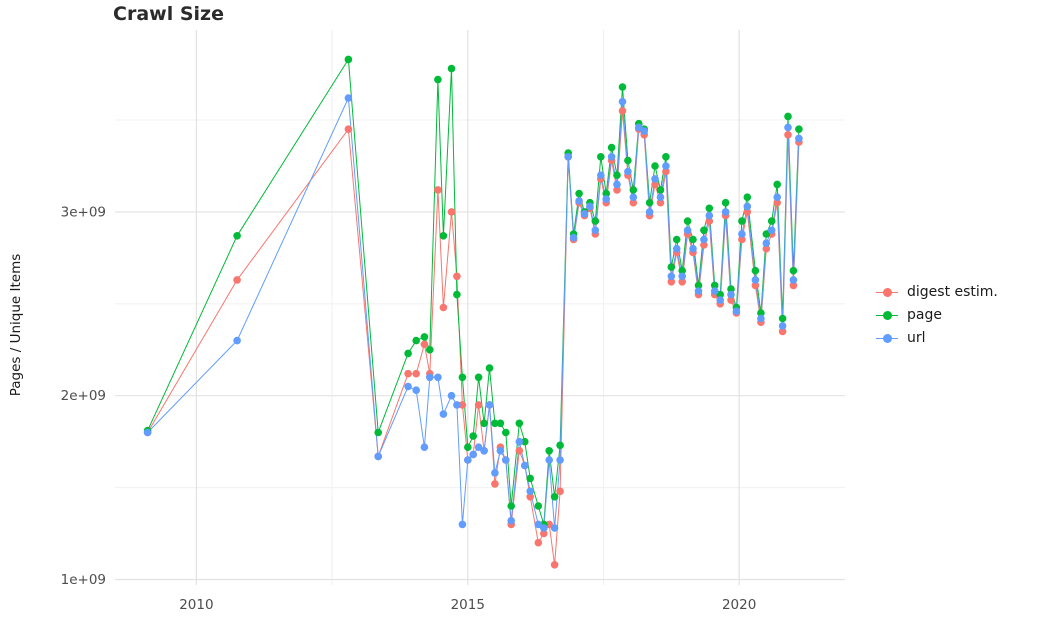 This screenshot has width=1059, height=639. I want to click on x-tick-label: 2015, so click(468, 605).